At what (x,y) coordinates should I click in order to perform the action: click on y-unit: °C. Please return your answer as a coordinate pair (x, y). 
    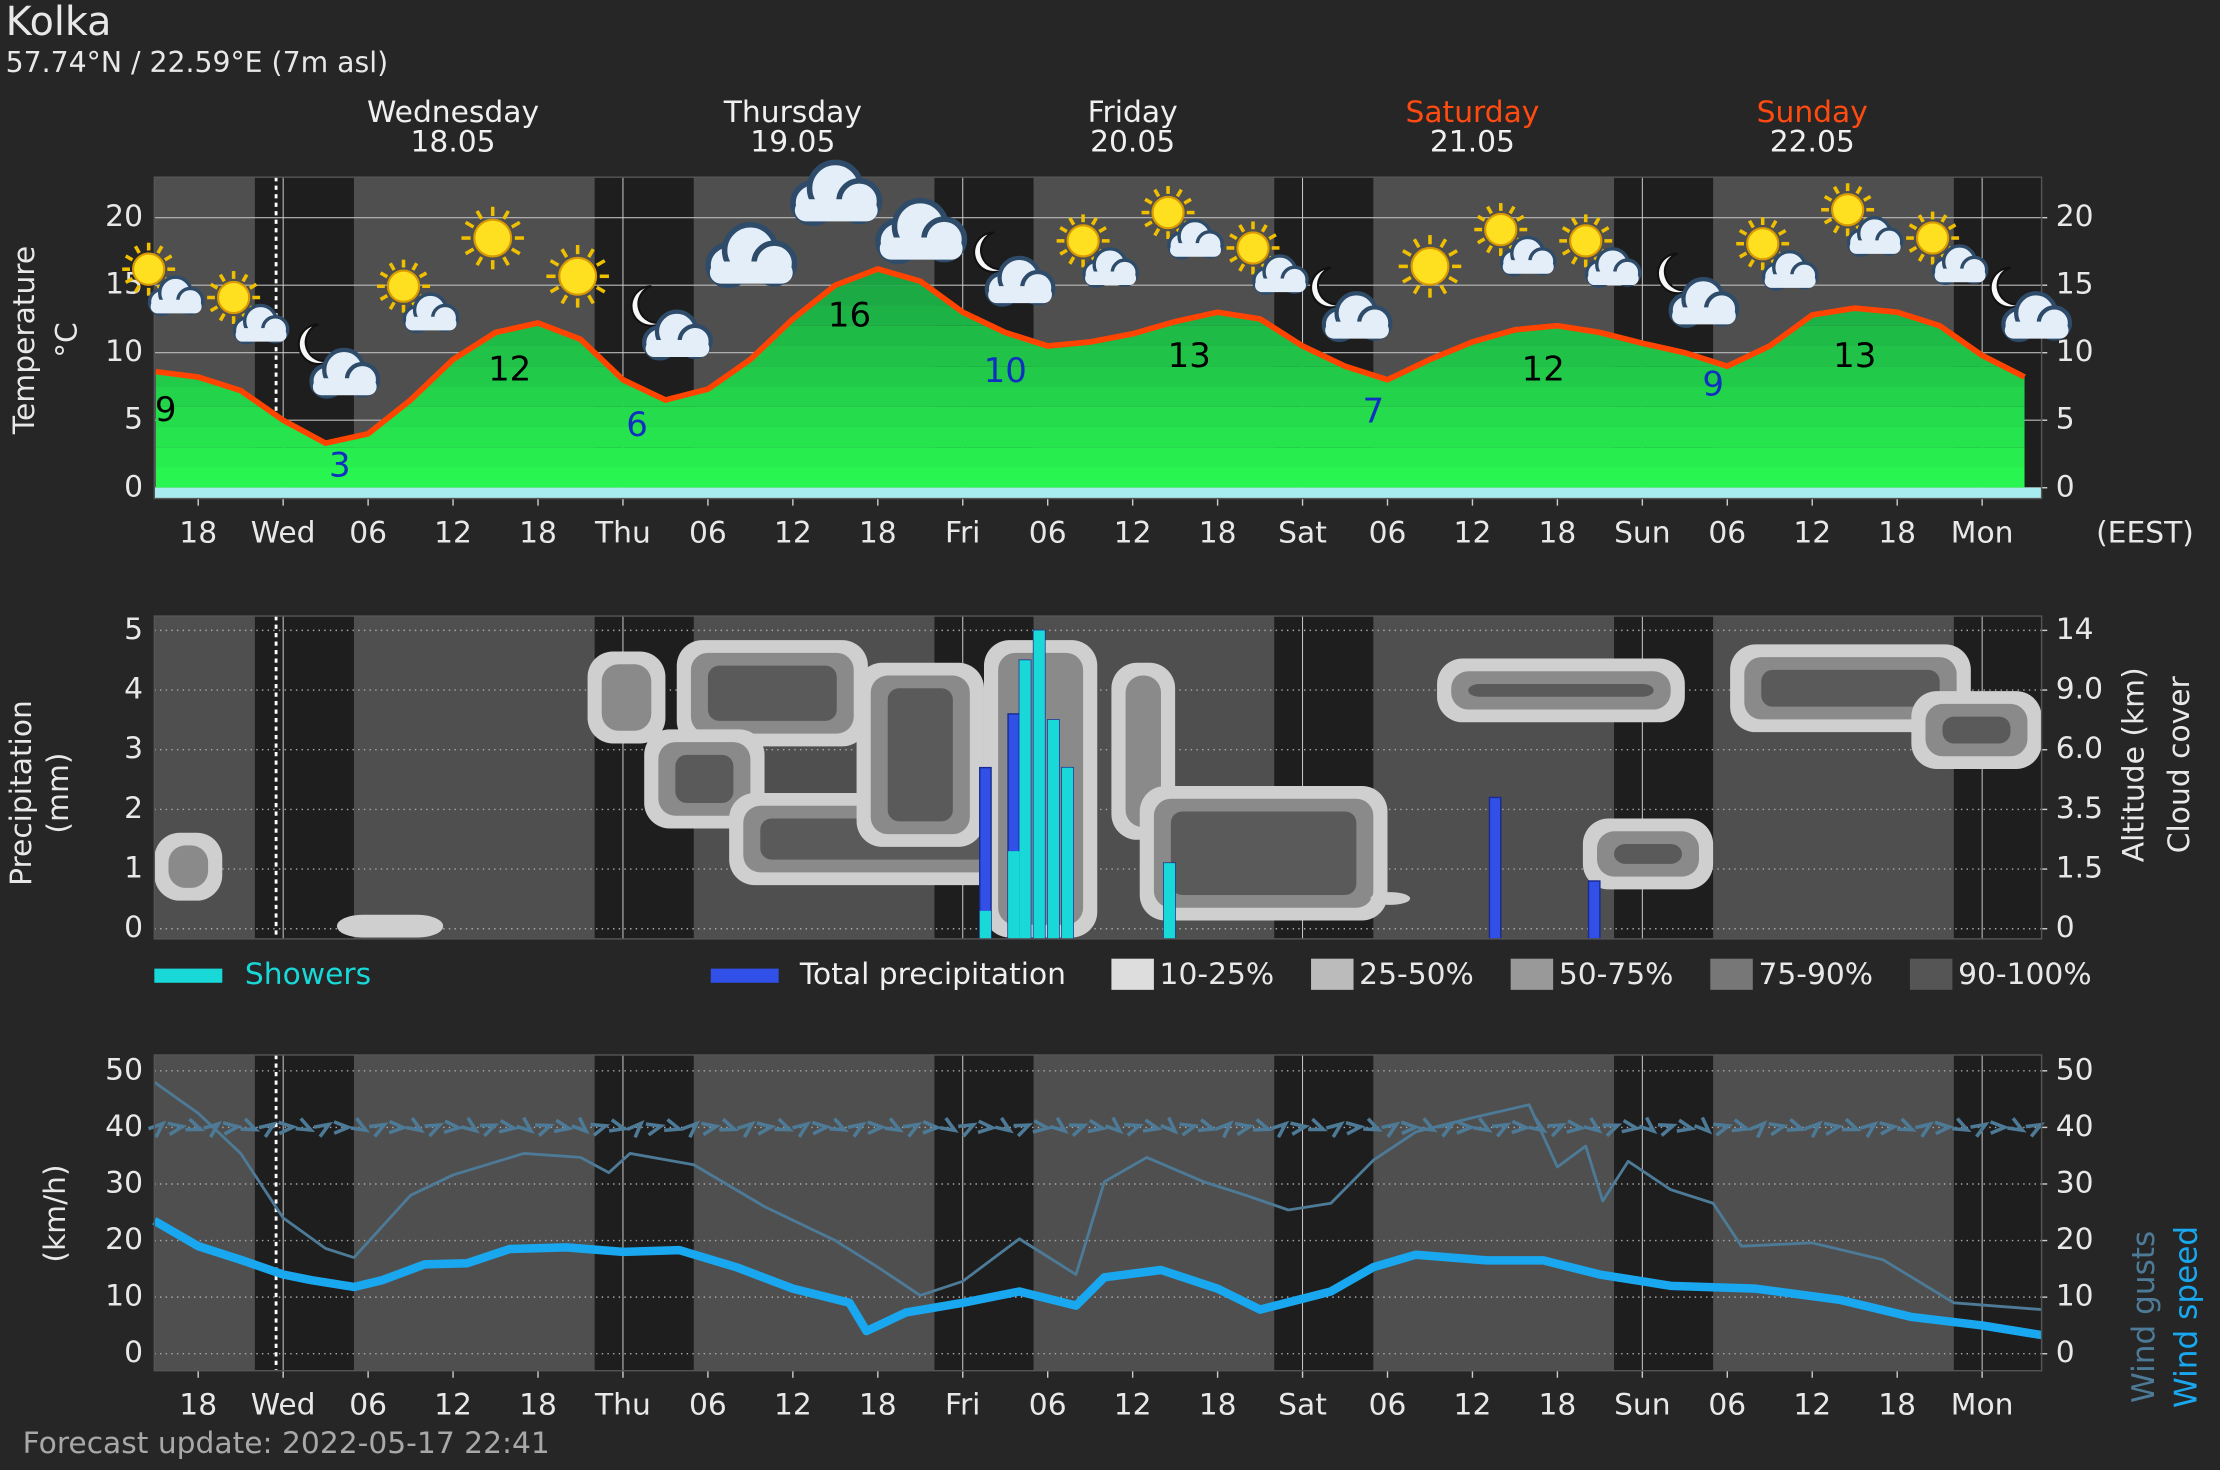
    Looking at the image, I should click on (66, 340).